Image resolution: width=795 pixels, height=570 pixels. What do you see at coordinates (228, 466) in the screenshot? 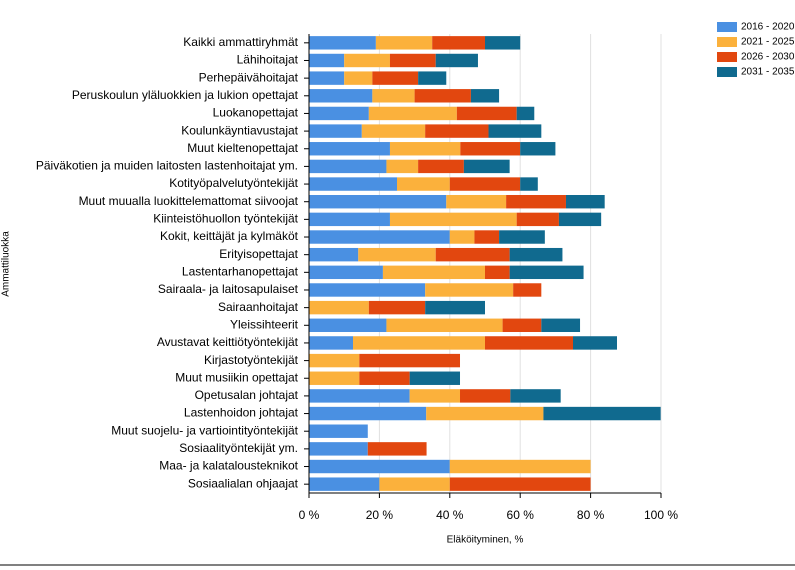
I see `y-tick-label: Maa- ja kalatalousteknikot` at bounding box center [228, 466].